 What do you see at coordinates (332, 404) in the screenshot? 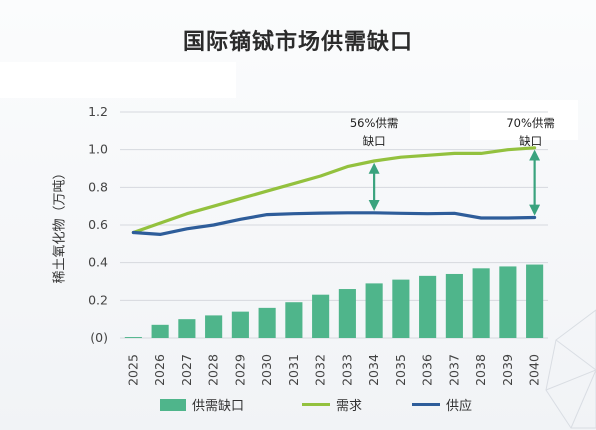
I see `legend-item-demand: 需求` at bounding box center [332, 404].